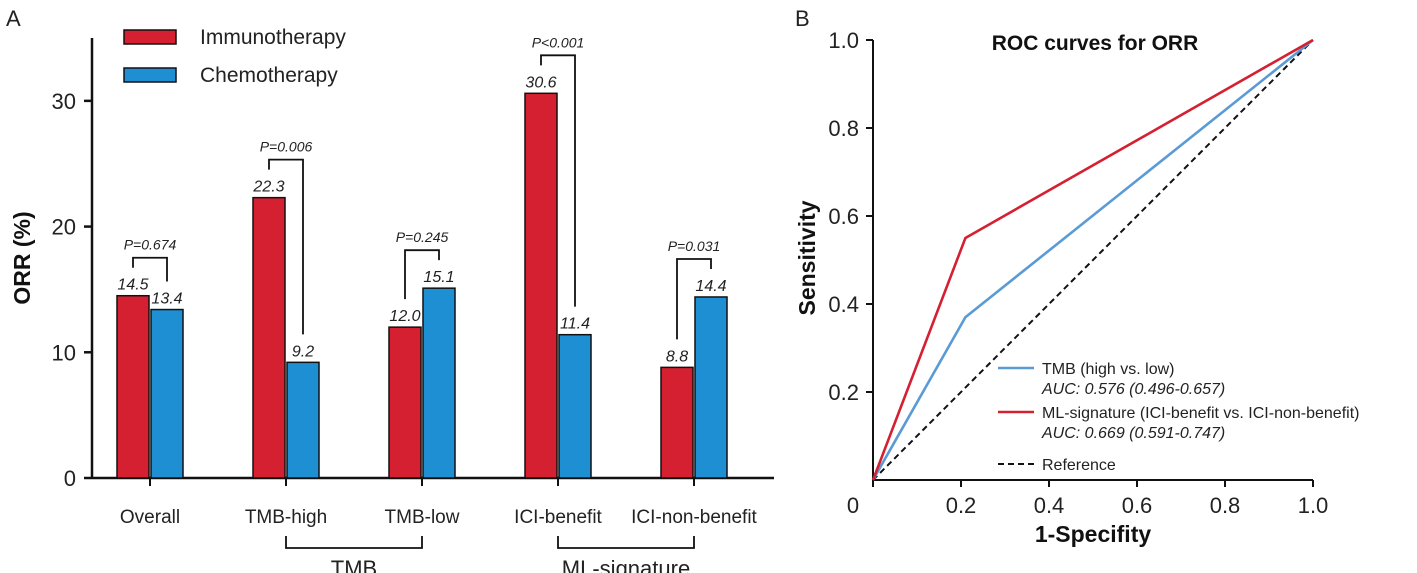 This screenshot has width=1417, height=573. I want to click on bar-y-tick-label: 20, so click(64, 227).